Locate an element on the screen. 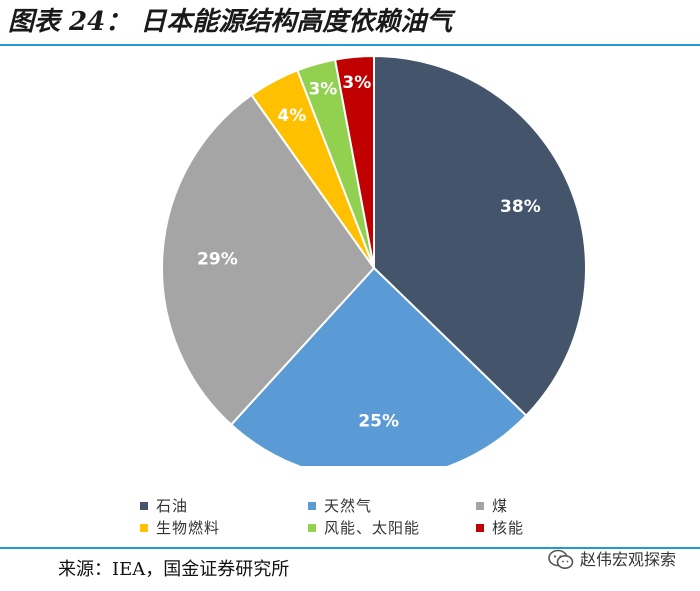 The height and width of the screenshot is (591, 700). legend-item-0: 石油 is located at coordinates (164, 506).